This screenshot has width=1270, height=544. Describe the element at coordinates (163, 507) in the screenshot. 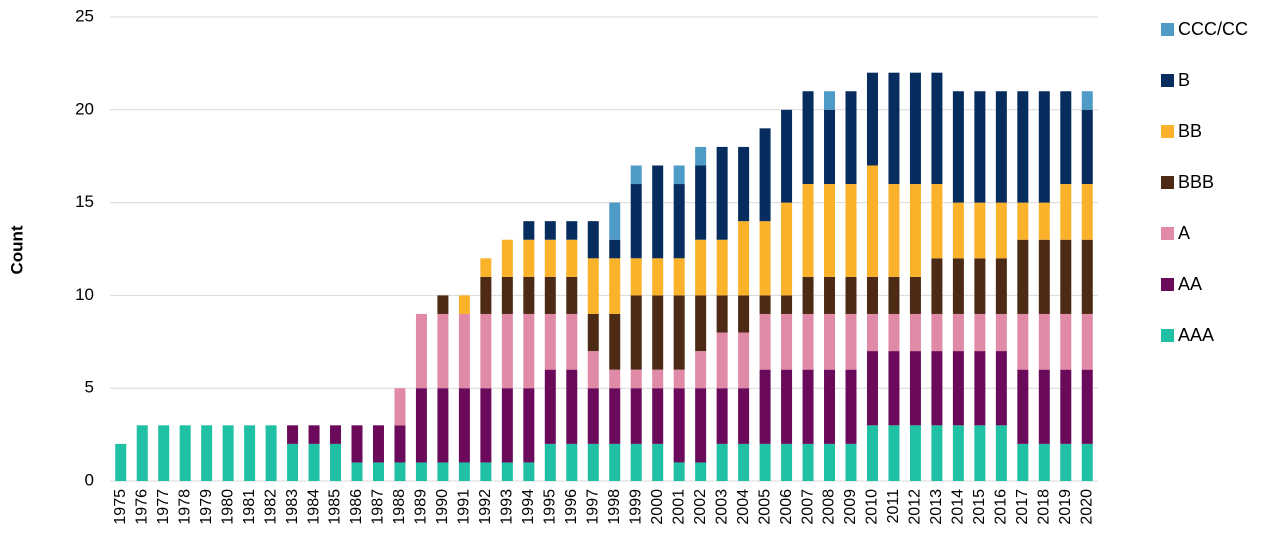

I see `x-tick-label: 1977` at that location.